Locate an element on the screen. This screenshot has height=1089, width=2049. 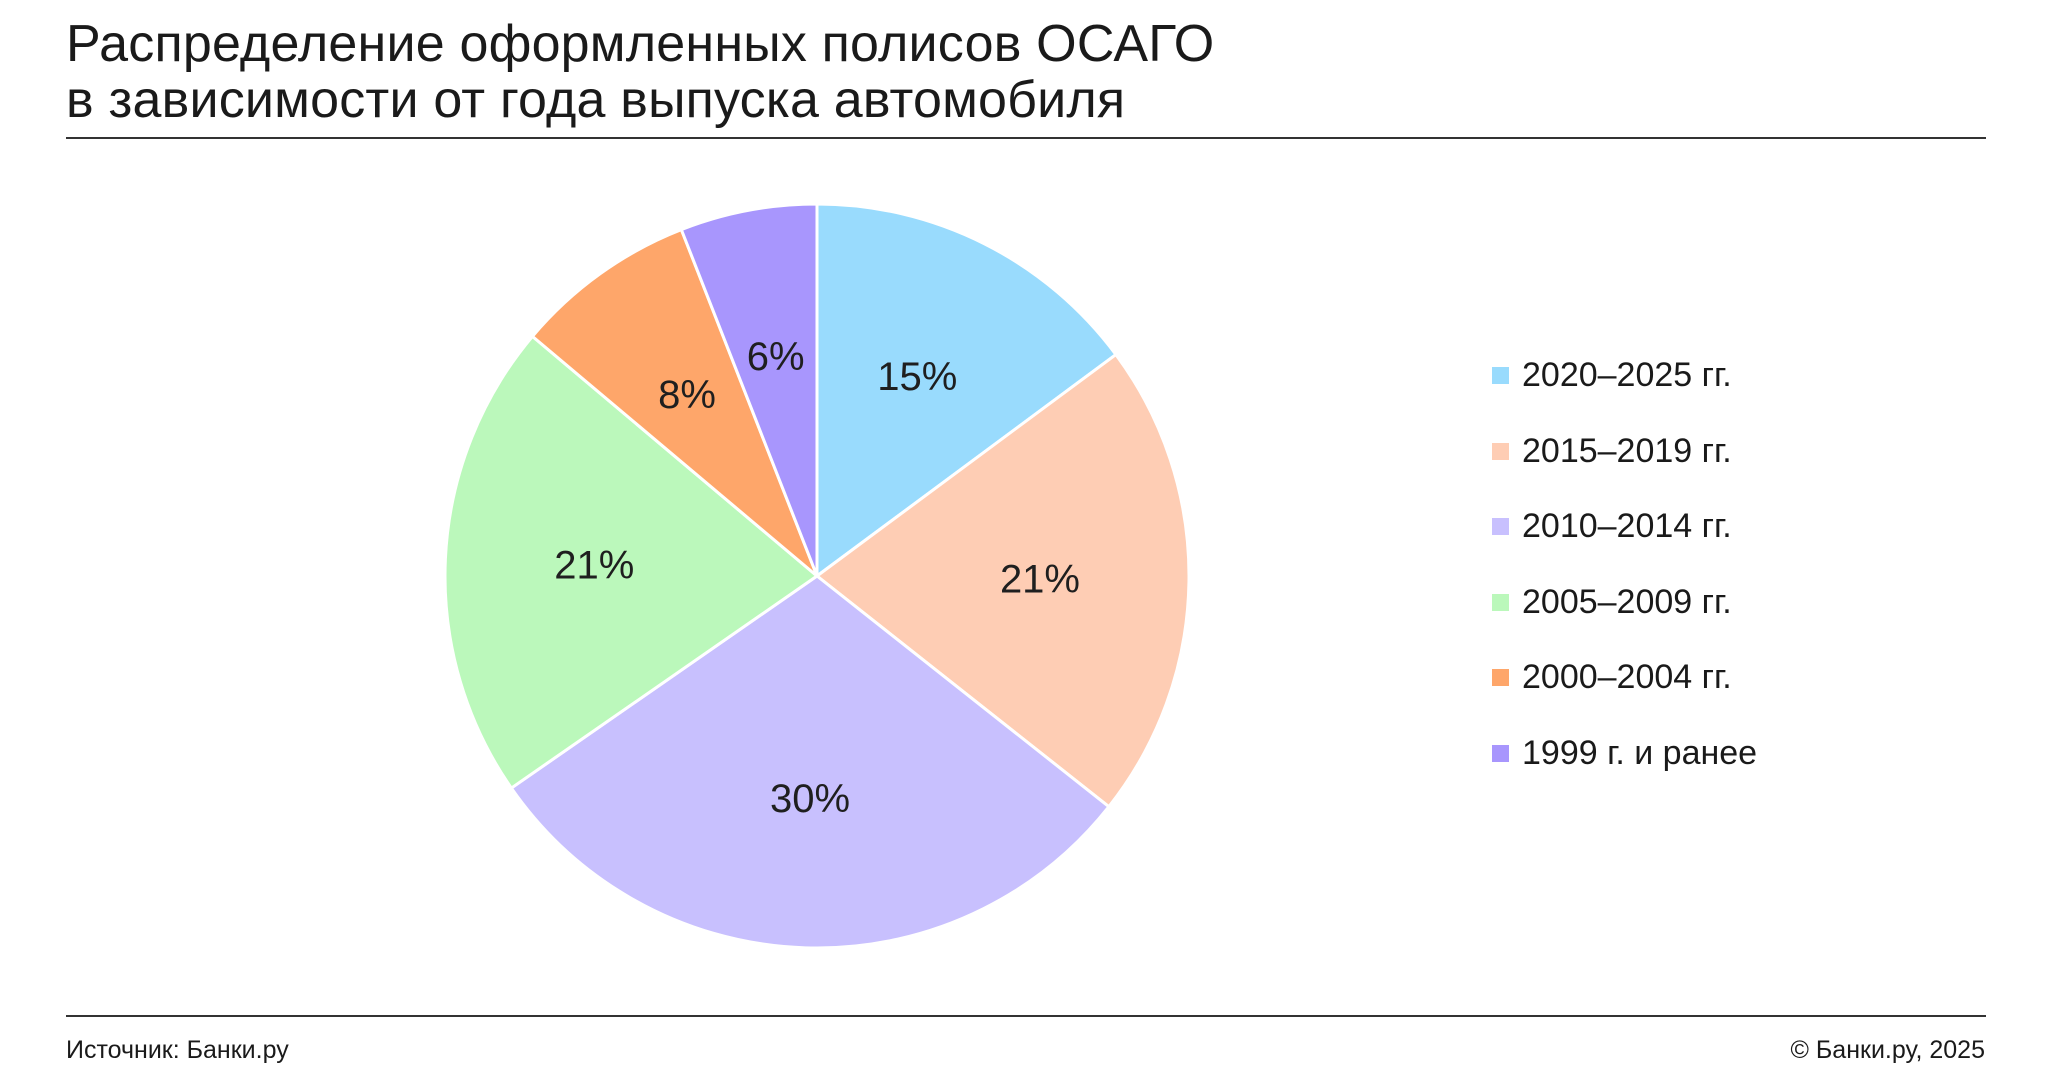
legend-label: 2010–2014 гг. is located at coordinates (1627, 526).